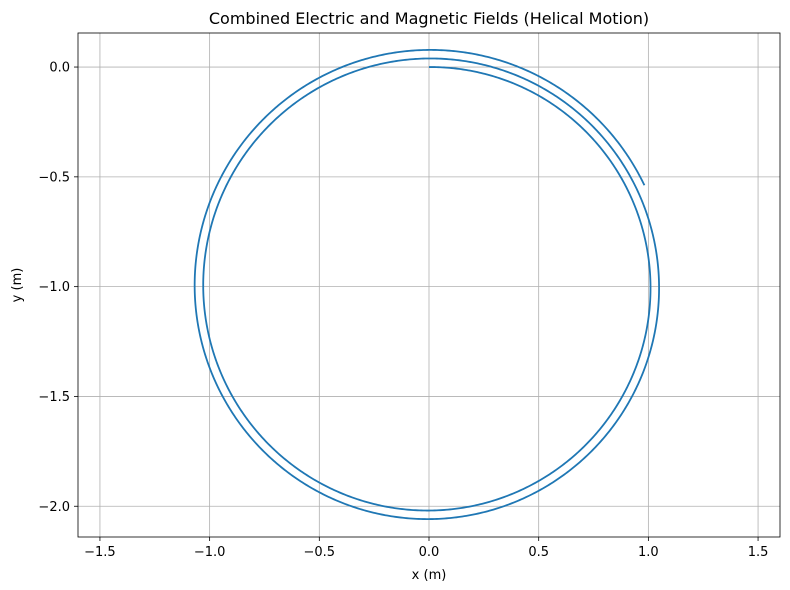 This screenshot has height=590, width=790. Describe the element at coordinates (538, 552) in the screenshot. I see `x-tick-label: 0.5` at that location.